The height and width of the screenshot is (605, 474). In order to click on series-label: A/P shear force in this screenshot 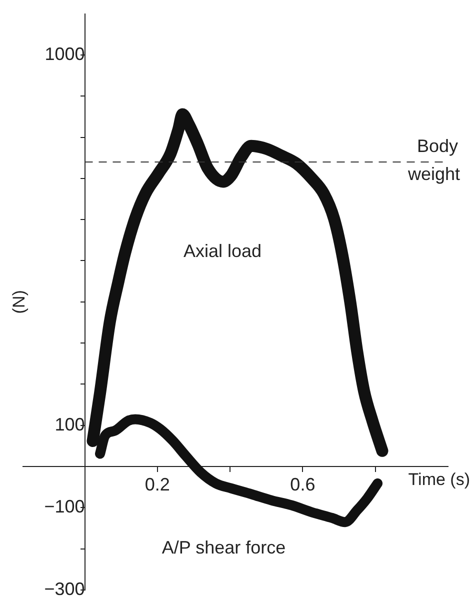, I will do `click(224, 547)`.